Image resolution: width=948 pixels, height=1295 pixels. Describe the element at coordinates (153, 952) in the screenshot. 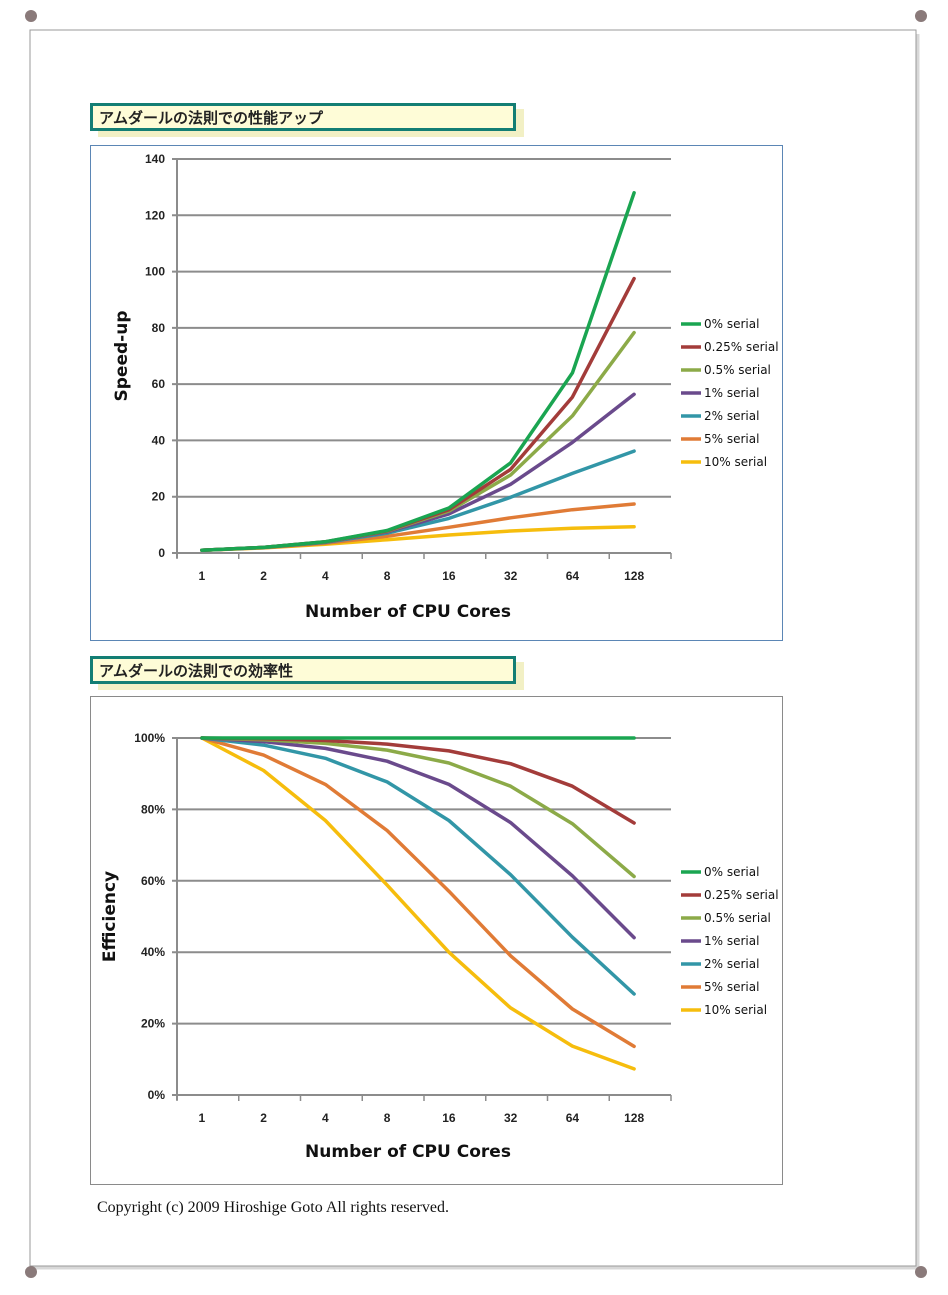

I see `y-tick-label: 40%` at that location.